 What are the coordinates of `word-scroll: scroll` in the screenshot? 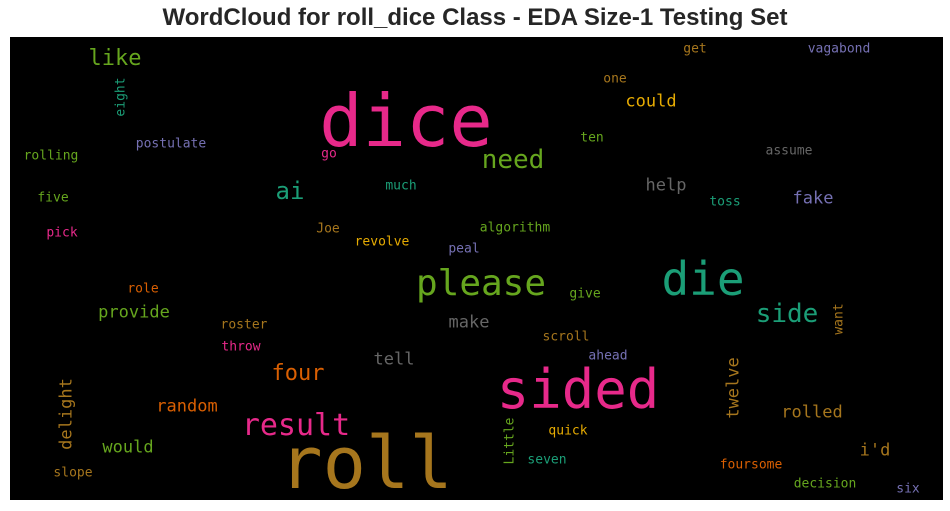 It's located at (566, 337).